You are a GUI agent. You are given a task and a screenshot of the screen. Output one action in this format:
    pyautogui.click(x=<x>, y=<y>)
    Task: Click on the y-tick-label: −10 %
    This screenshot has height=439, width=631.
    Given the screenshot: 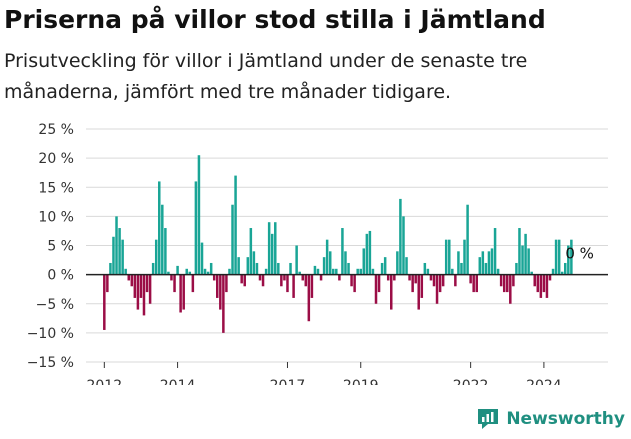 What is the action you would take?
    pyautogui.click(x=50, y=334)
    